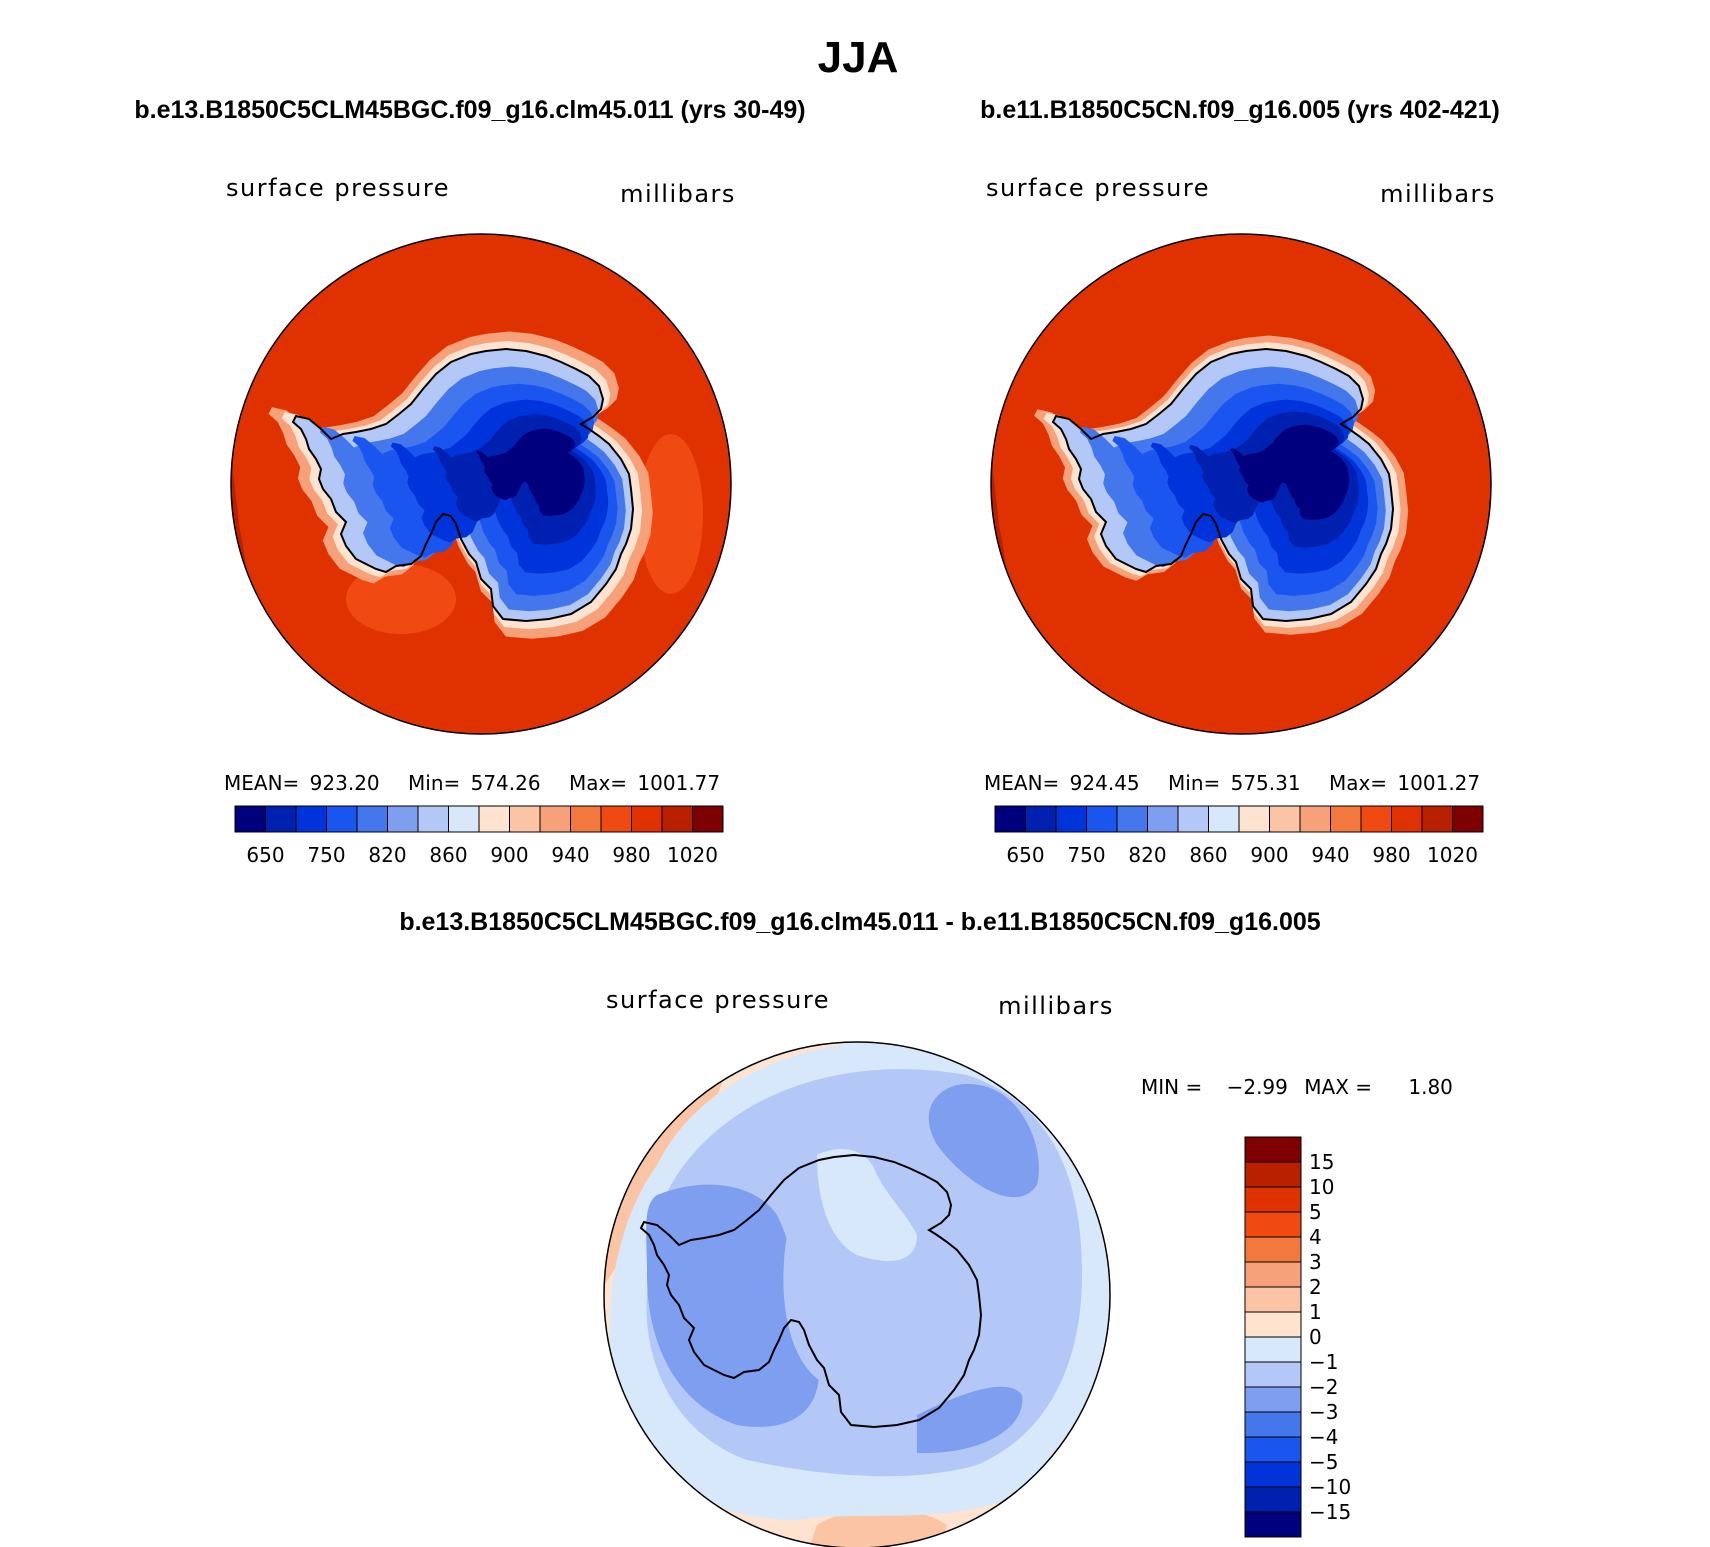  I want to click on left-high-cell-east, so click(671, 514).